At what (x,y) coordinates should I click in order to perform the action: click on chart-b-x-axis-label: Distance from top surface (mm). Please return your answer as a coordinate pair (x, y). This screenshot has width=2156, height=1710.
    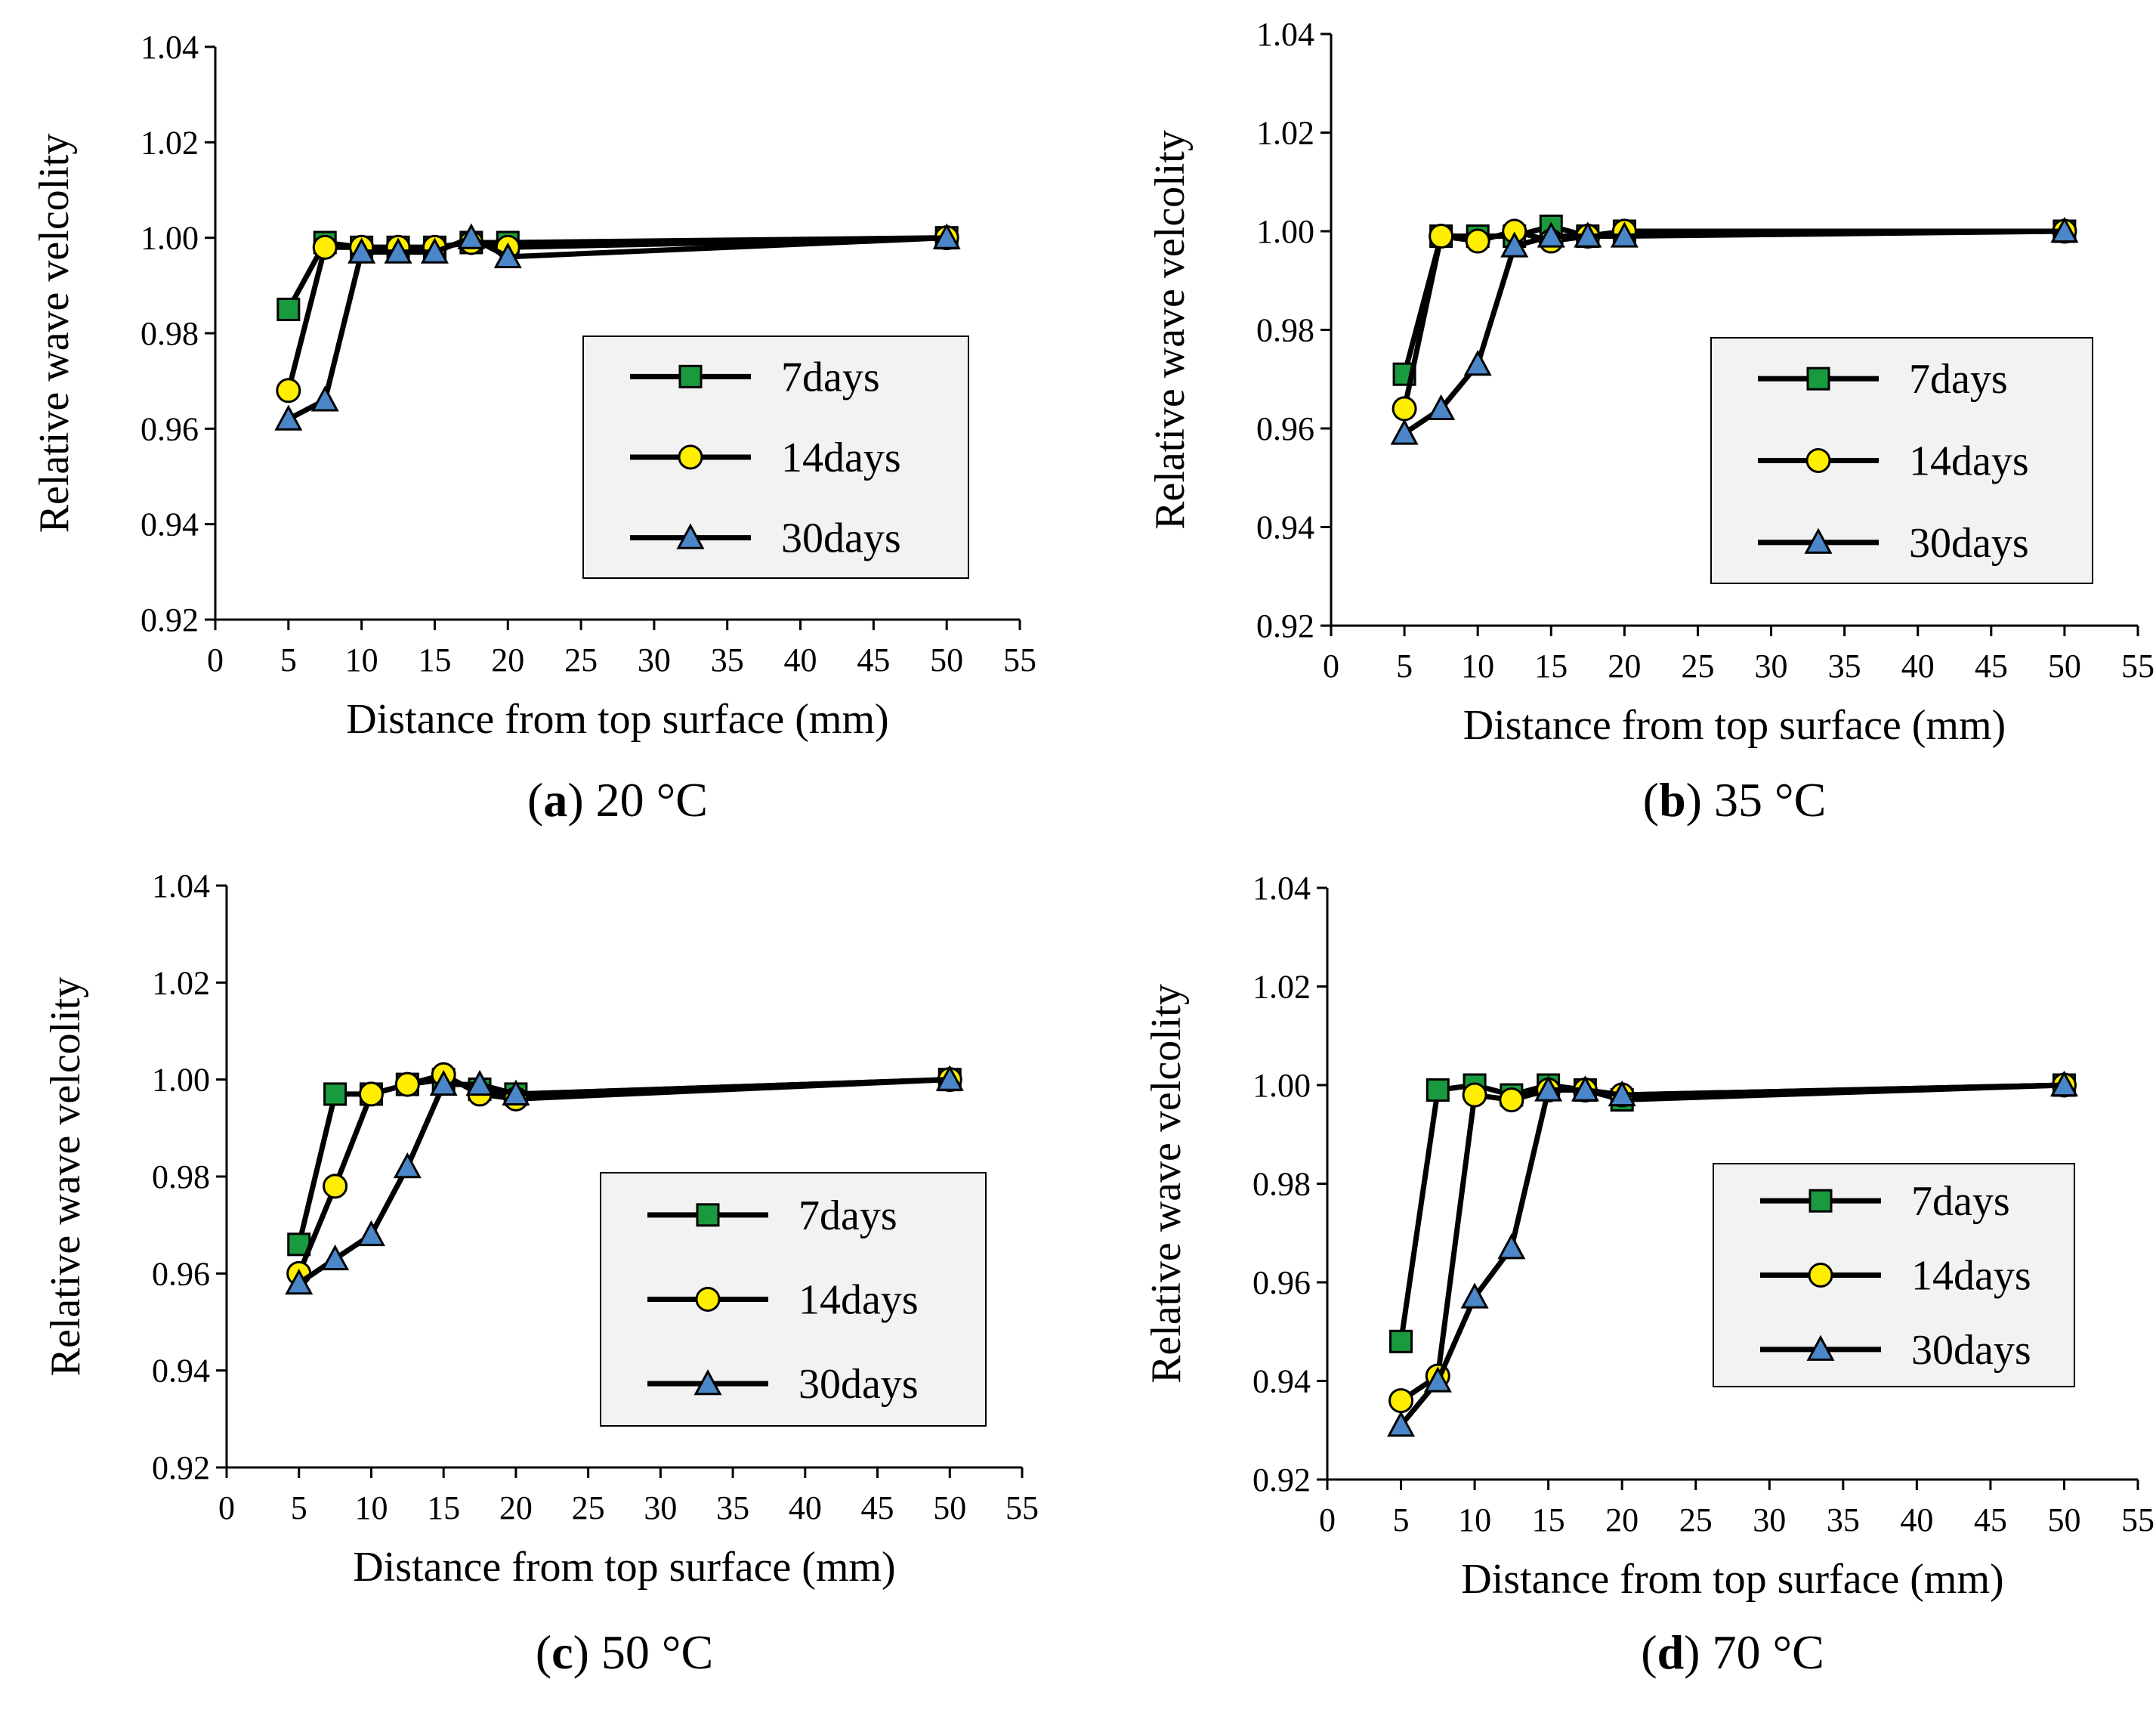
    Looking at the image, I should click on (1734, 725).